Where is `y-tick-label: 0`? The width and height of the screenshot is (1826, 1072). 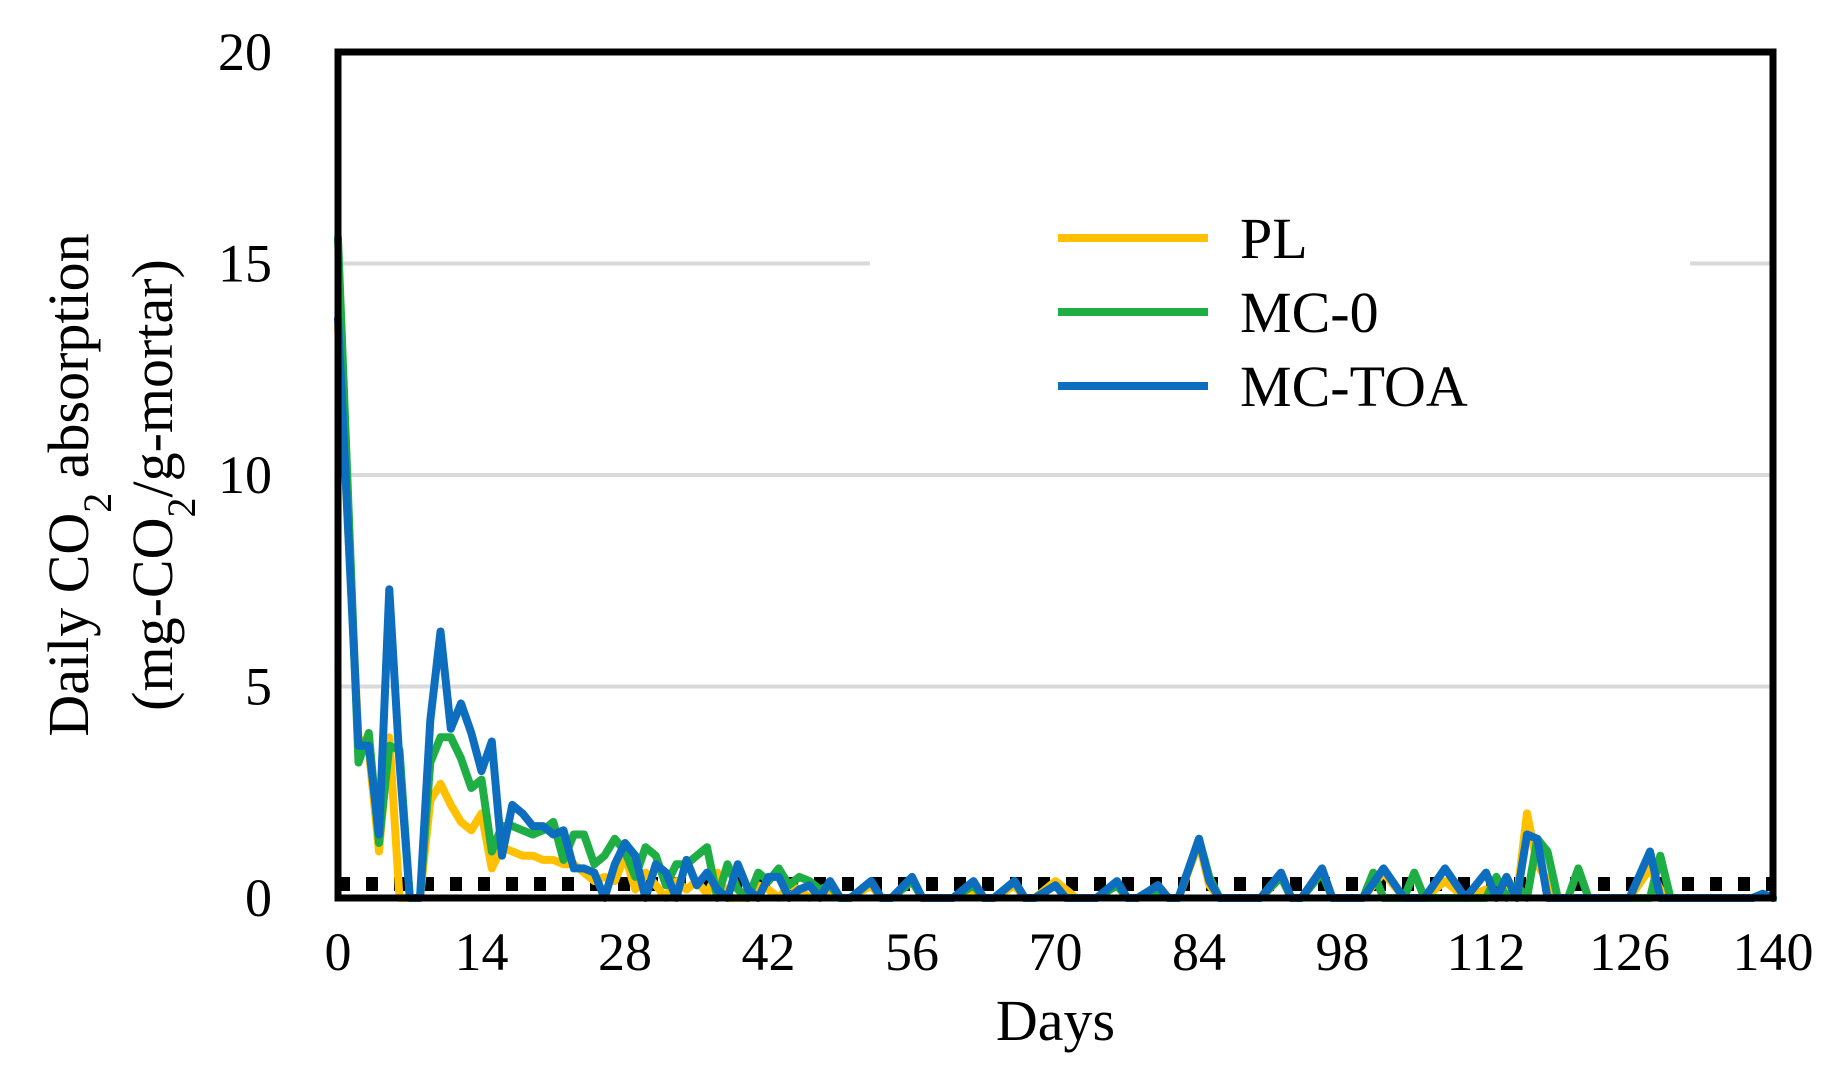
y-tick-label: 0 is located at coordinates (258, 898).